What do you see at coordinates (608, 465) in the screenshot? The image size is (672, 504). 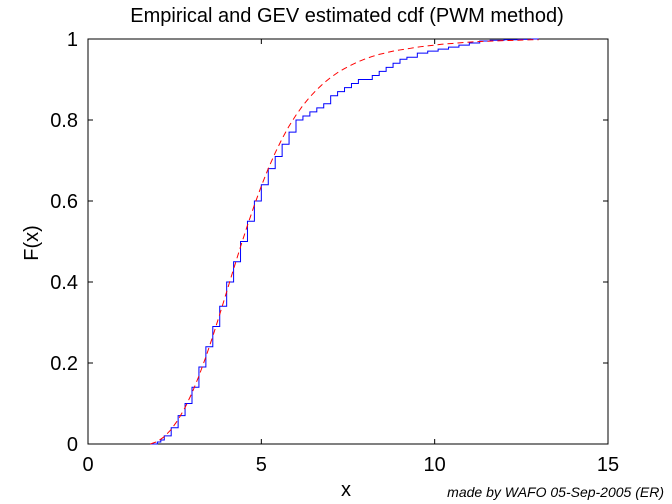 I see `x-tick-label: 15` at bounding box center [608, 465].